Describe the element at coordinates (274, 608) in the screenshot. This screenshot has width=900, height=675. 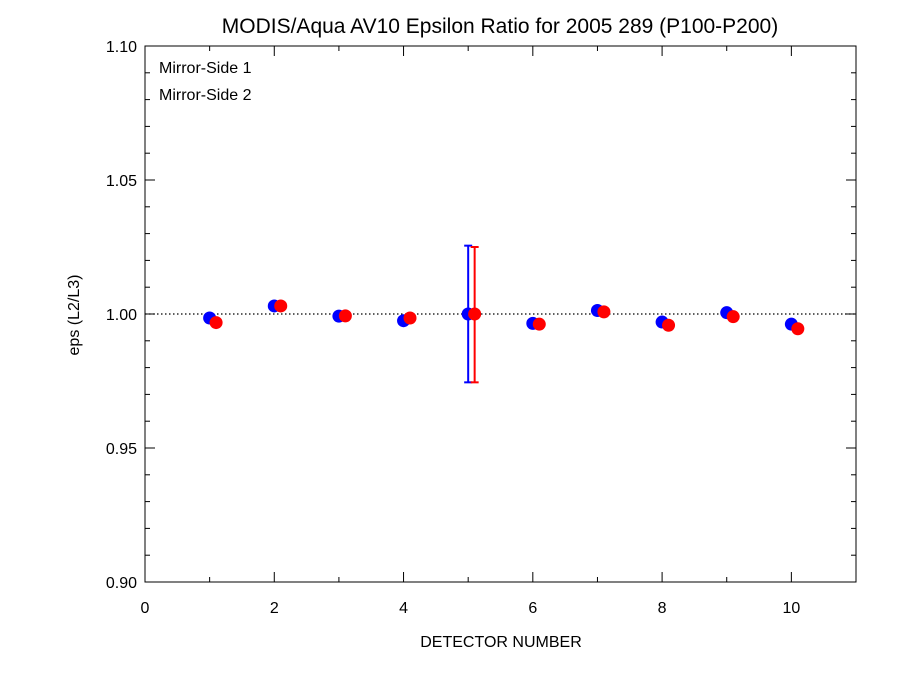
I see `x-tick-label: 2` at that location.